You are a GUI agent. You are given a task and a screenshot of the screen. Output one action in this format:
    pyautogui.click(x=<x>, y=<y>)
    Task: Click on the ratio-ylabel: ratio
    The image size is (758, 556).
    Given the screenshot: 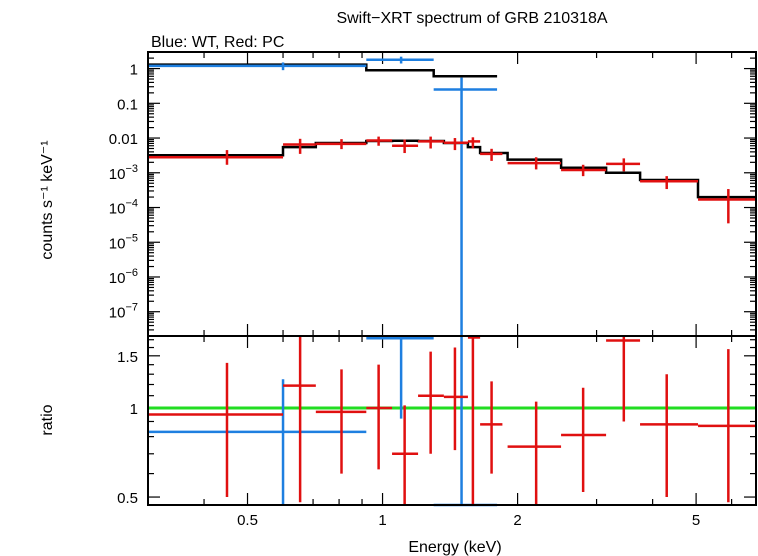 What is the action you would take?
    pyautogui.click(x=47, y=419)
    